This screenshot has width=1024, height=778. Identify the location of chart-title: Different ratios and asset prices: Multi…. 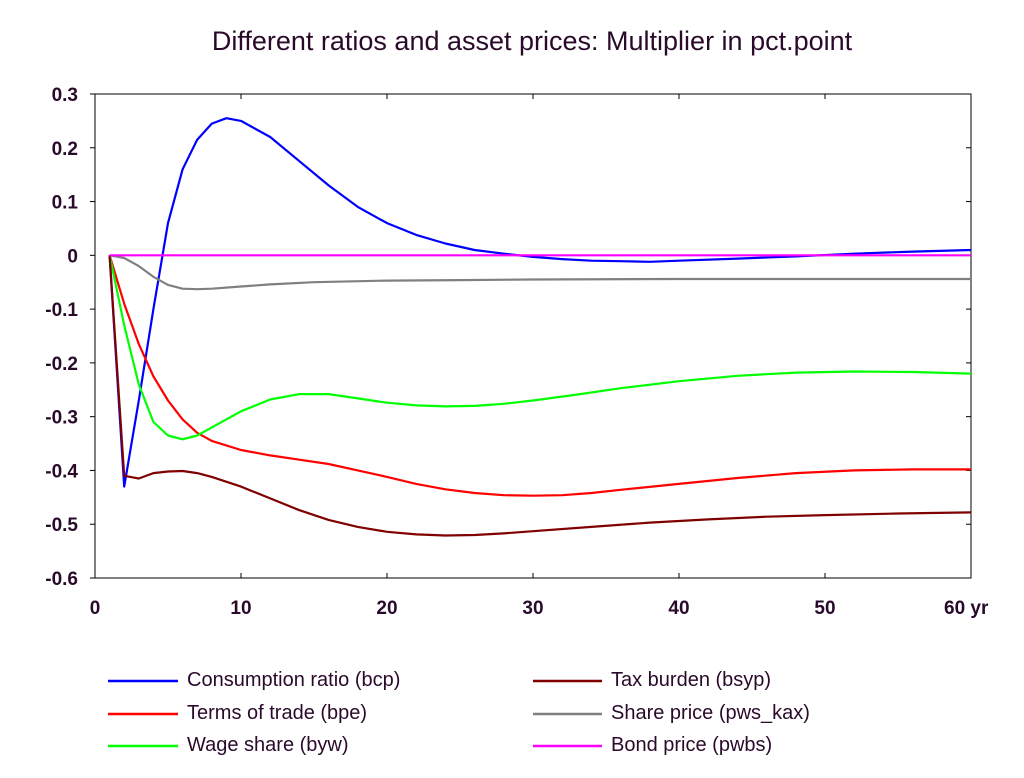
(532, 41).